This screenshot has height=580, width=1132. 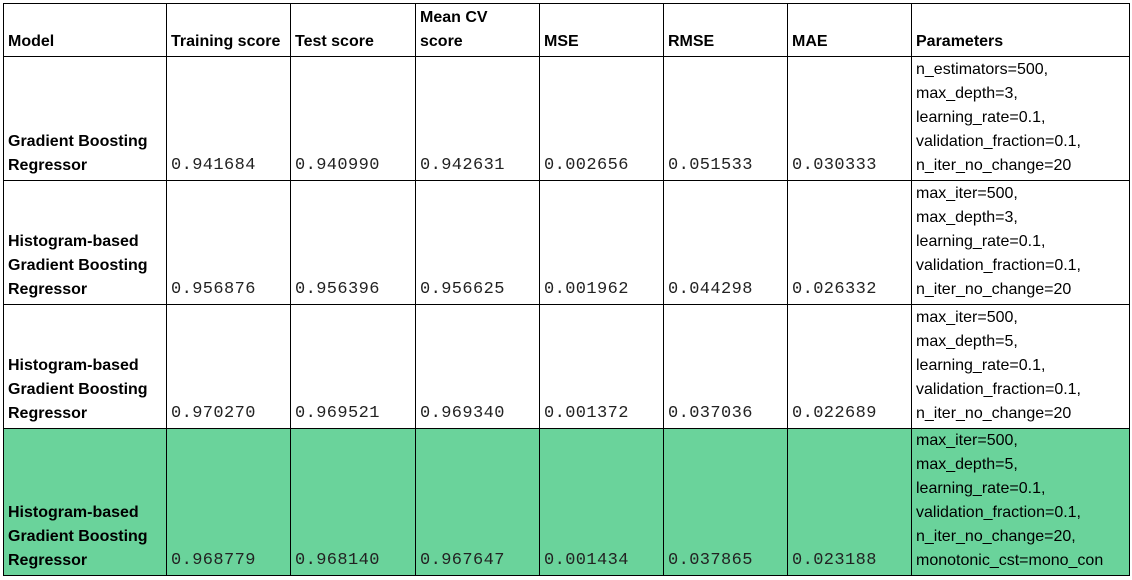 I want to click on test-score-cell: 0.969521, so click(x=353, y=366).